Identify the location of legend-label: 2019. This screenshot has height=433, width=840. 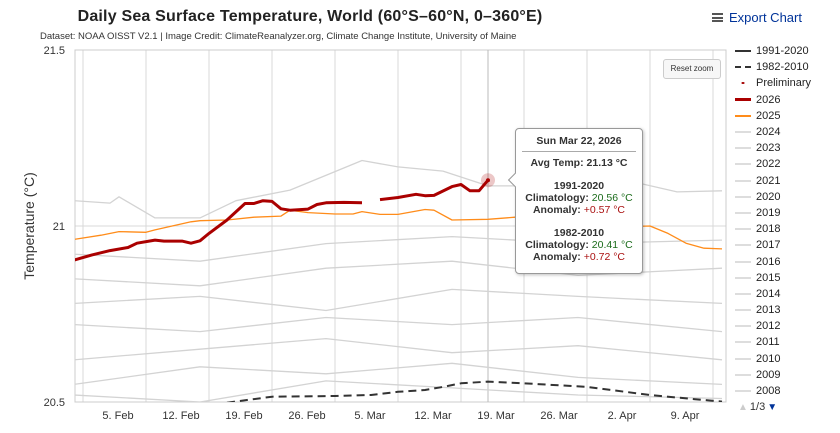
(768, 212).